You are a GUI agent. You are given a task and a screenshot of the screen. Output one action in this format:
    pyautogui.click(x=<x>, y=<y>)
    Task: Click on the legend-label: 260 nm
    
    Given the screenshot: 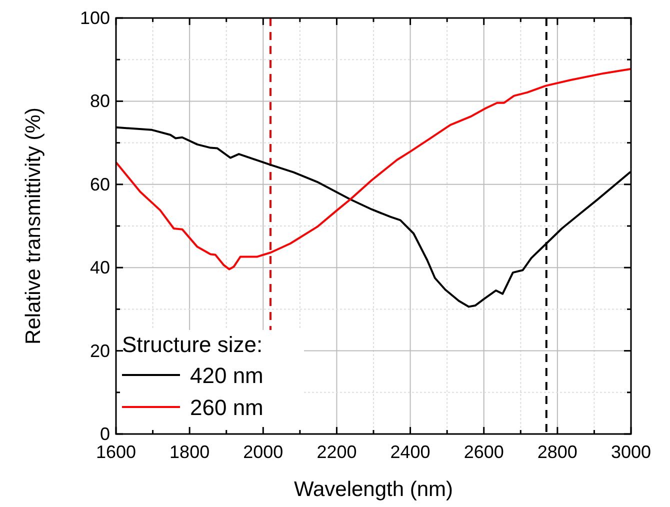 What is the action you would take?
    pyautogui.click(x=227, y=407)
    